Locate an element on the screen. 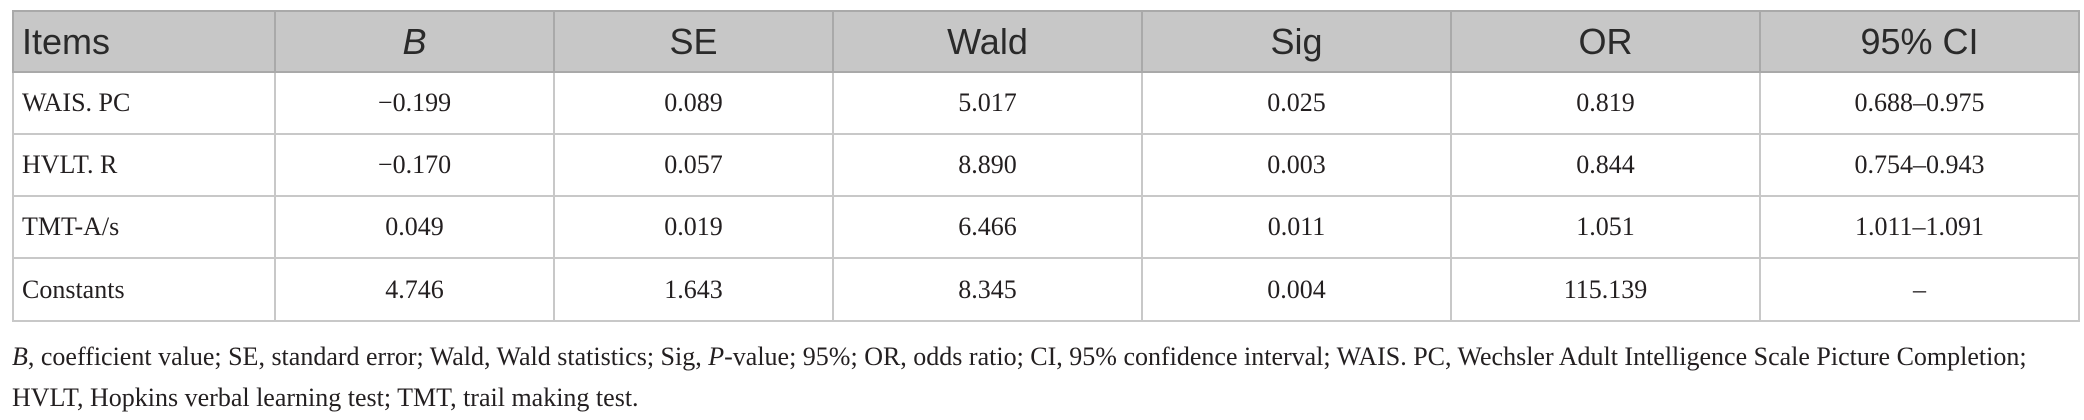 The height and width of the screenshot is (420, 2084). row-label: Constants is located at coordinates (144, 289).